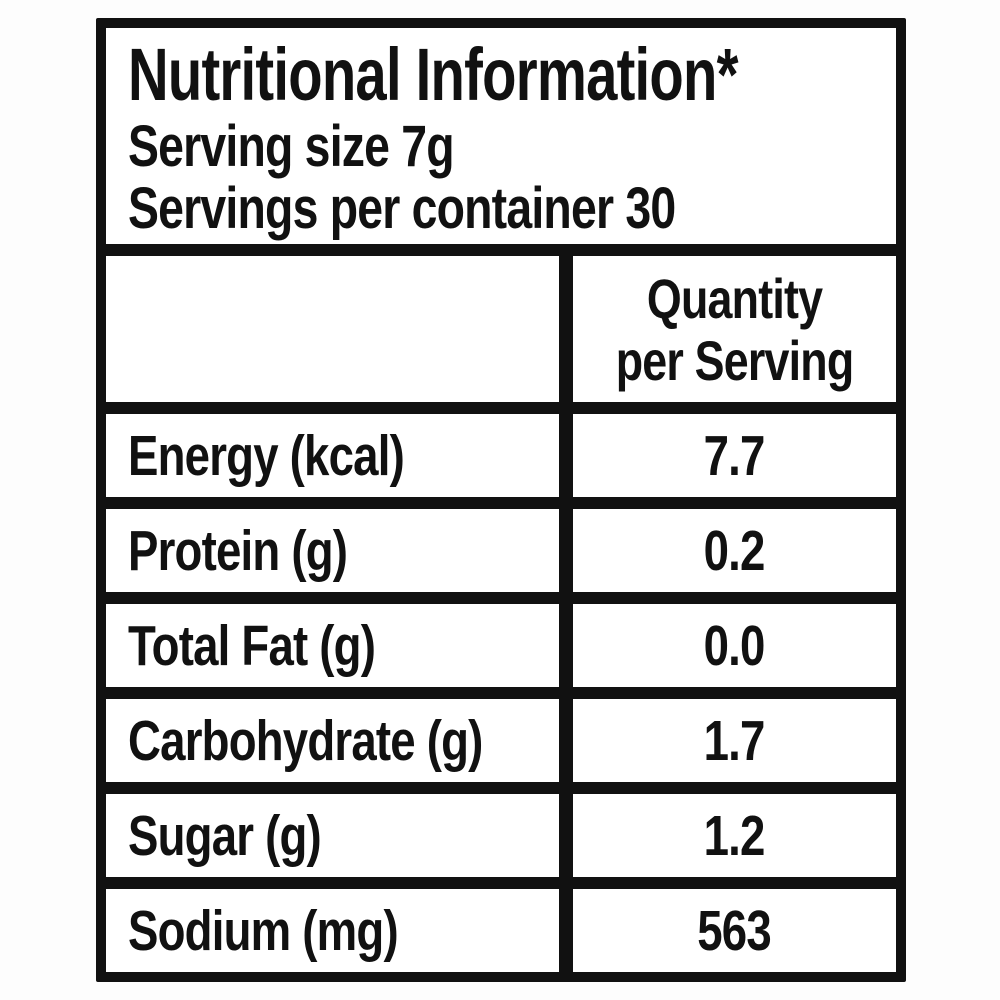 The width and height of the screenshot is (1000, 1000). I want to click on nutrient-row-energy: Energy (kcal) 7.7, so click(501, 461).